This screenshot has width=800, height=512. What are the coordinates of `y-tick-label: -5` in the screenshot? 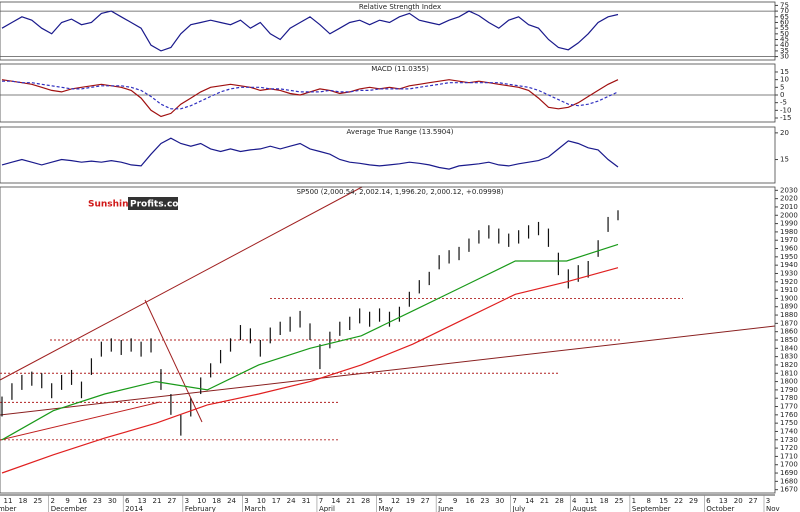 It's located at (783, 103).